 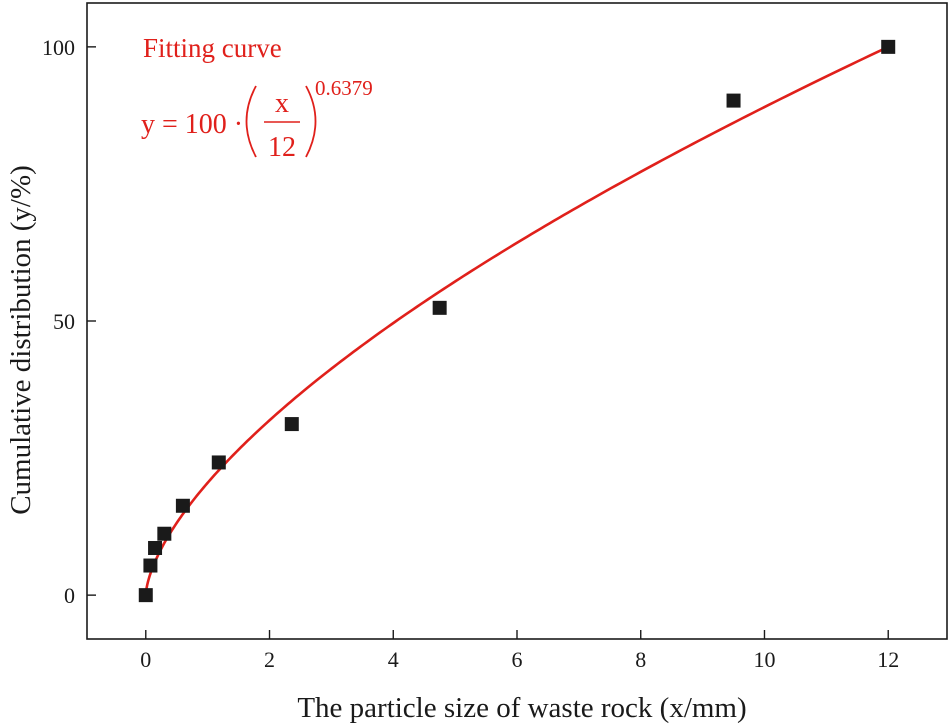 I want to click on formula-right-paren, so click(x=311, y=121).